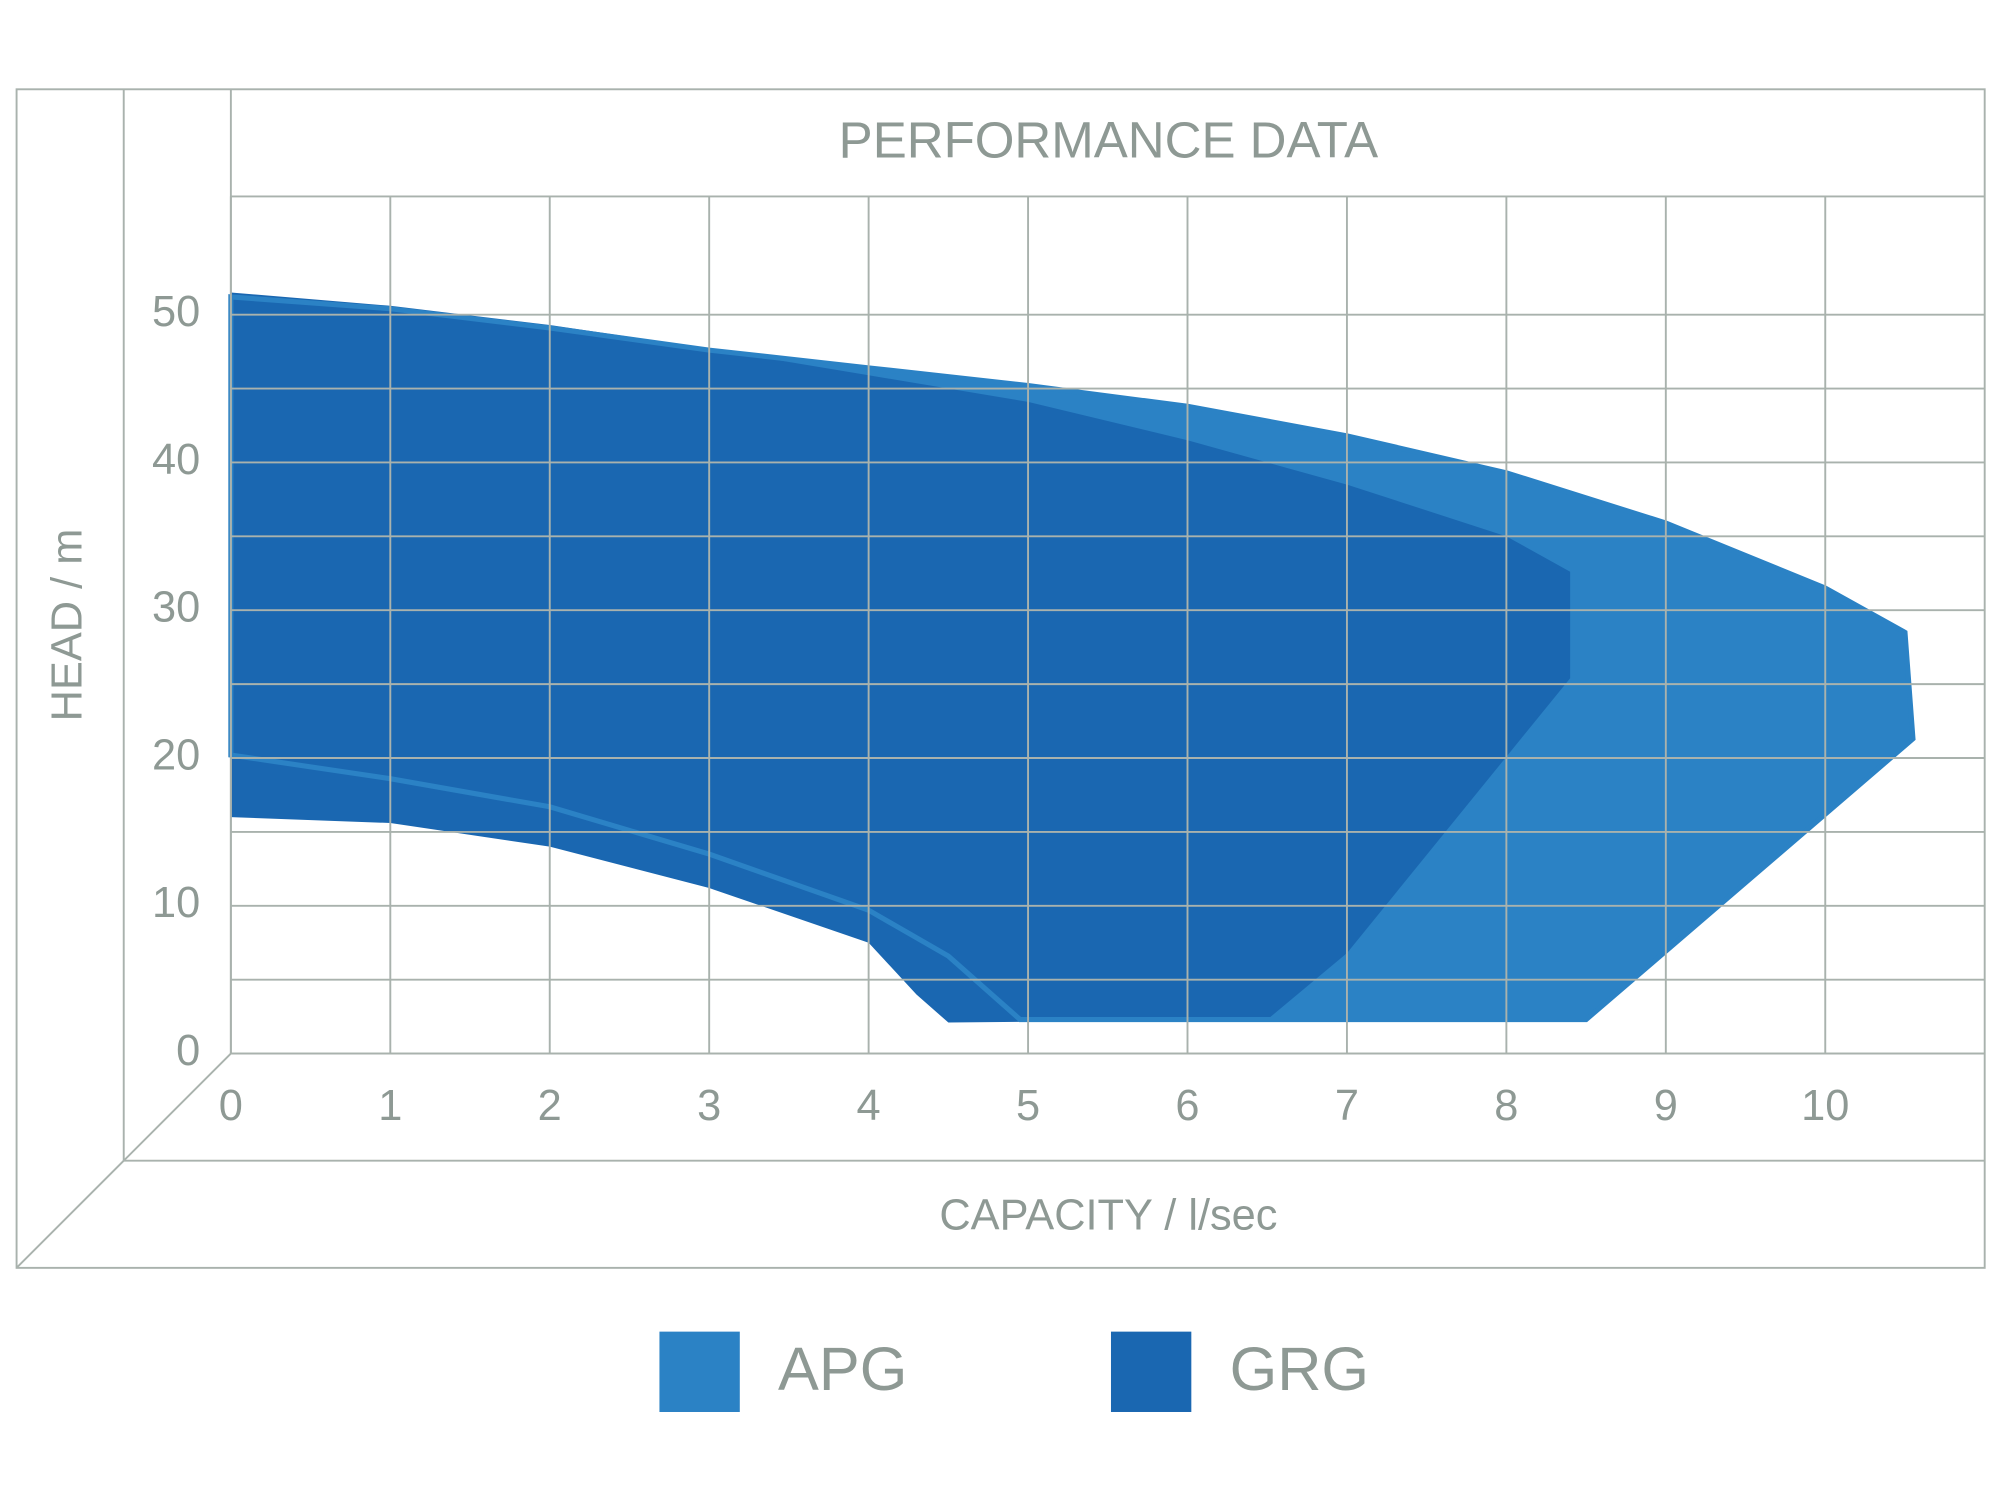 The width and height of the screenshot is (2000, 1500). I want to click on x-tick-label: 8, so click(1506, 1106).